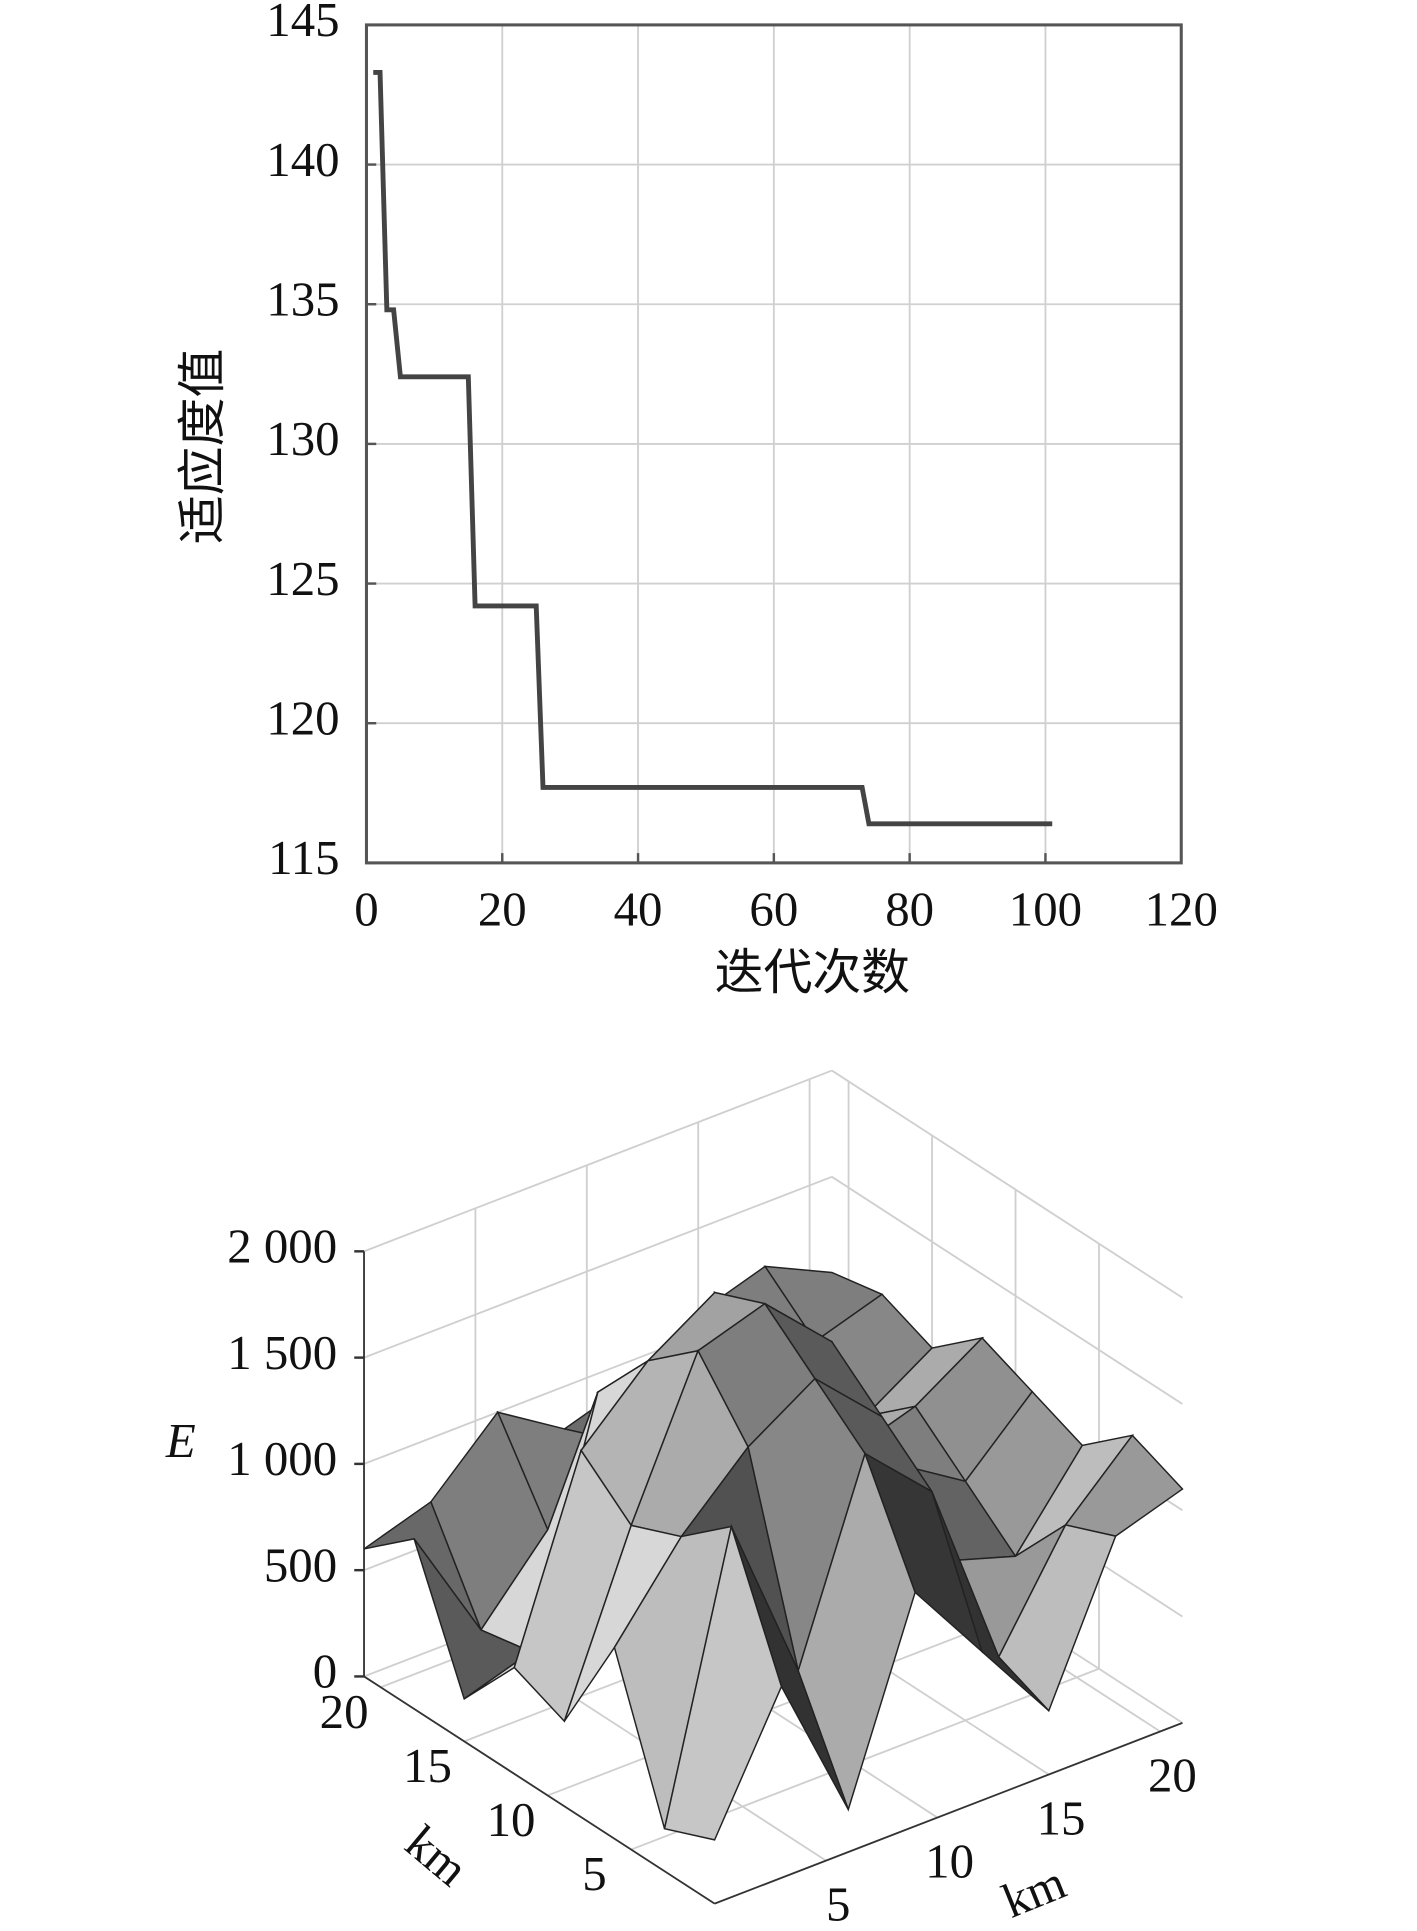  Describe the element at coordinates (303, 857) in the screenshot. I see `y-tick-label: 115` at that location.